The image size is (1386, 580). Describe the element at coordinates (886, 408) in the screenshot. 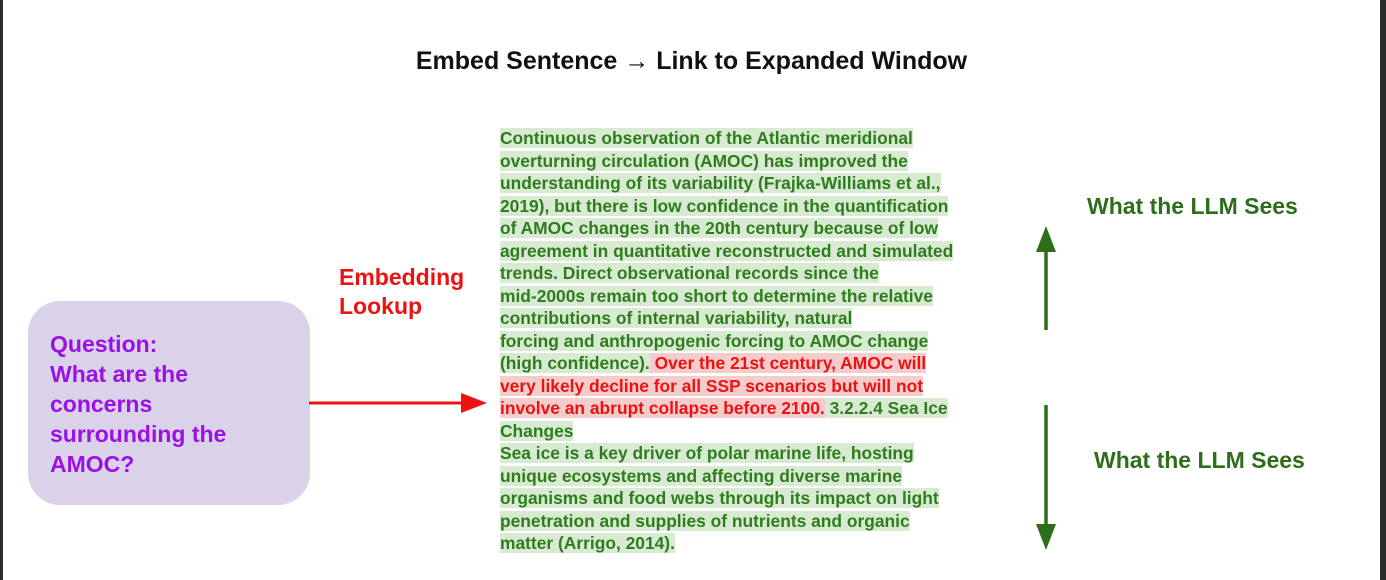

I see `context-segment: 3.2.2.4 Sea Ice` at that location.